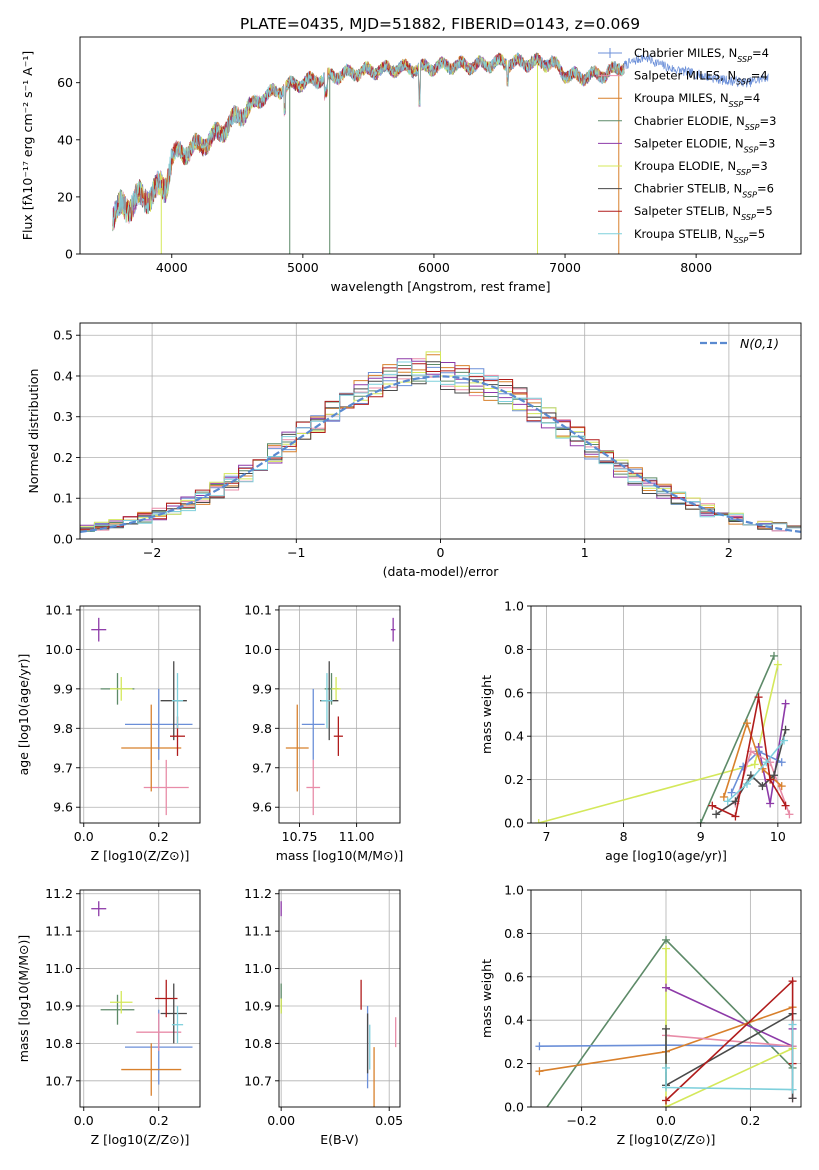 This screenshot has height=1170, width=819. I want to click on legend-entry-chabrier-elodie: Chabrier ELODIE, NSSP=3, so click(687, 123).